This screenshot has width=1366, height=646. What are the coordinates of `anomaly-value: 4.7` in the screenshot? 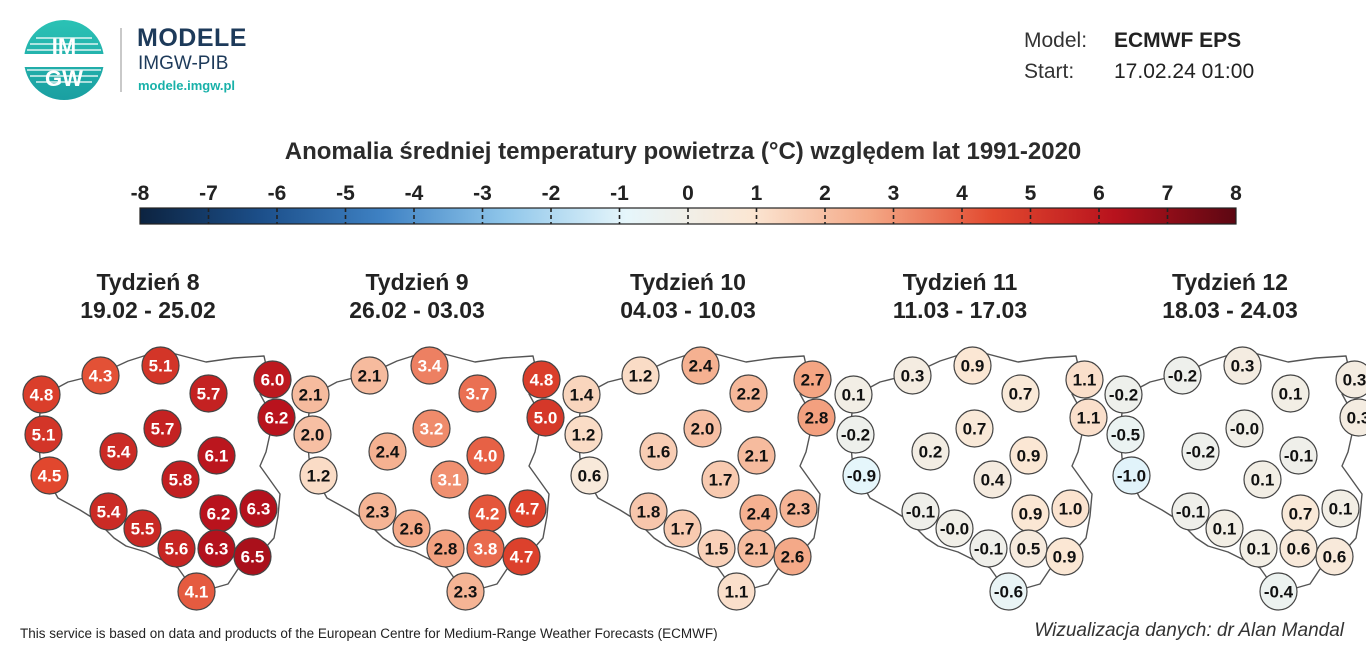 It's located at (528, 509).